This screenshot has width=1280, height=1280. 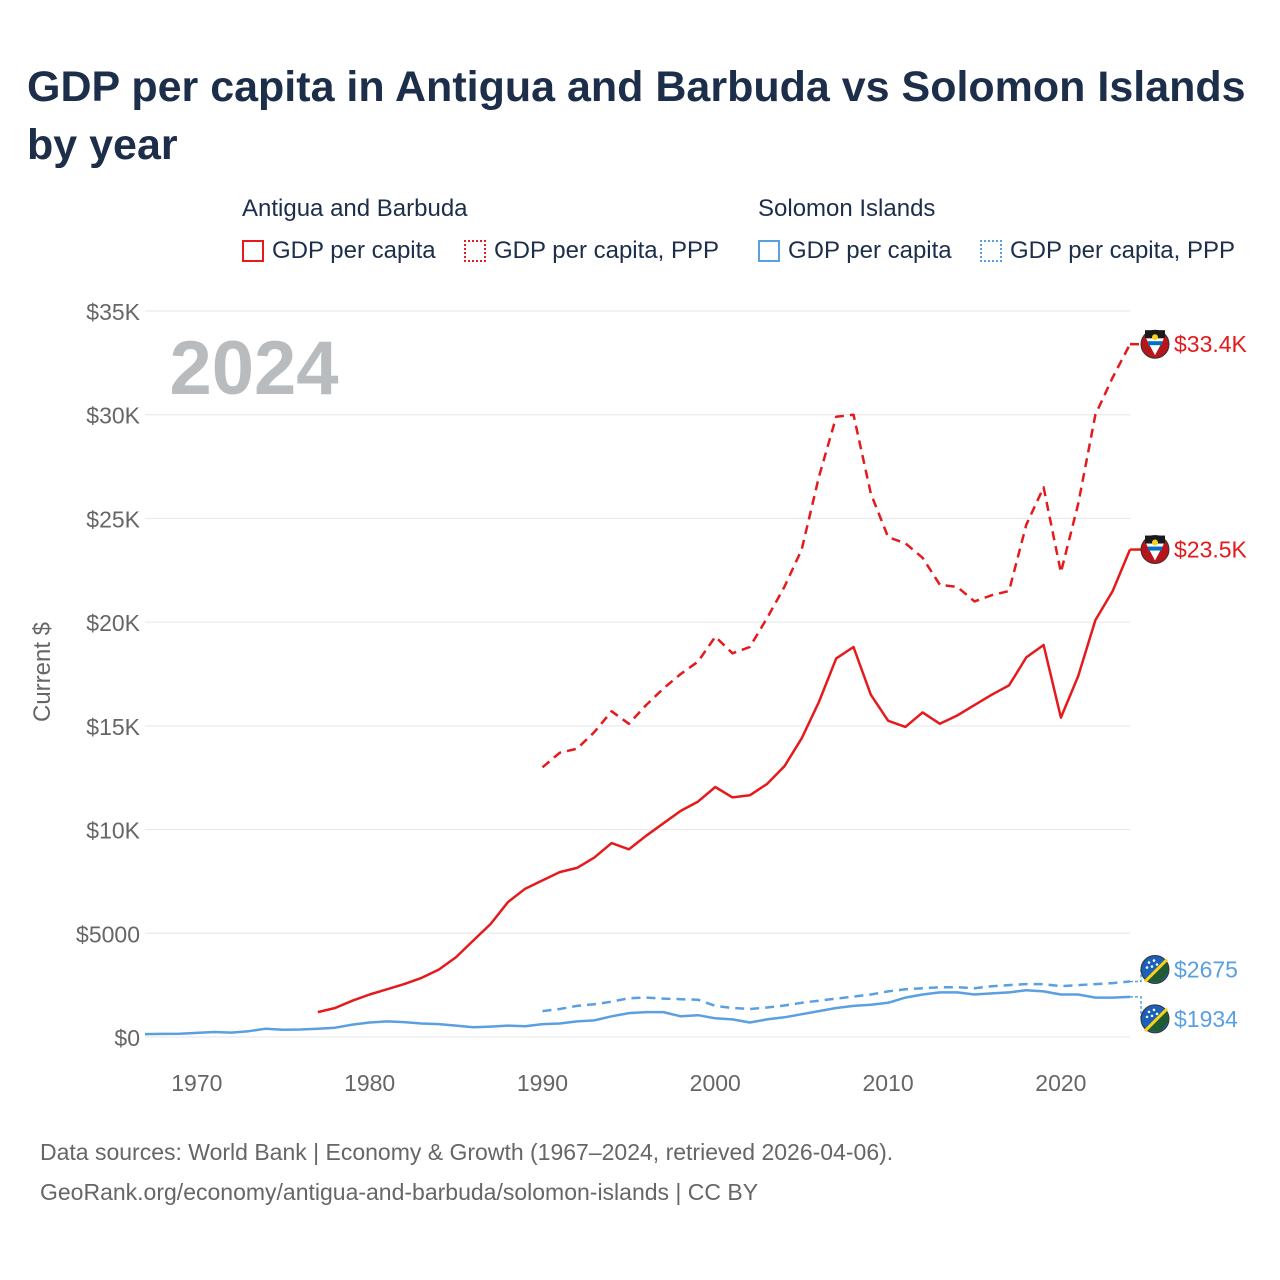 I want to click on y-tick-label: $10K, so click(x=113, y=831).